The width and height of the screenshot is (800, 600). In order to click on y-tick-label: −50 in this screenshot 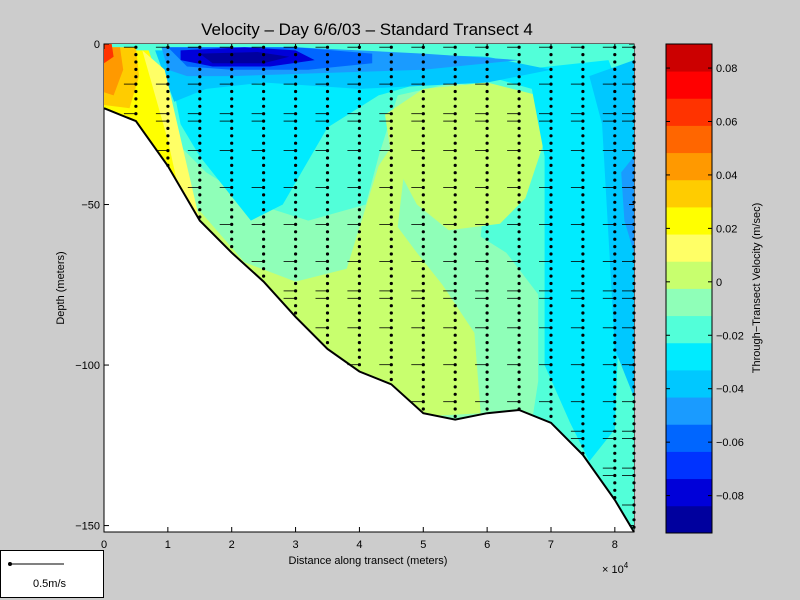, I will do `click(90, 206)`.